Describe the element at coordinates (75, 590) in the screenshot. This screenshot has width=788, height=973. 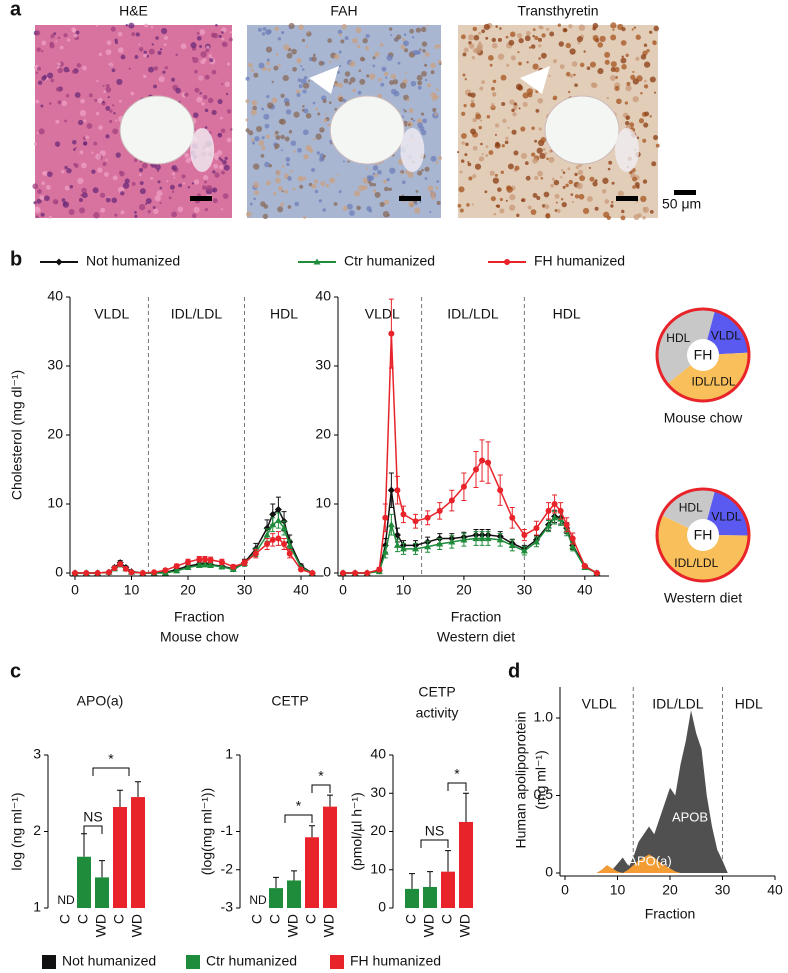
I see `x-tick-label: 0` at that location.